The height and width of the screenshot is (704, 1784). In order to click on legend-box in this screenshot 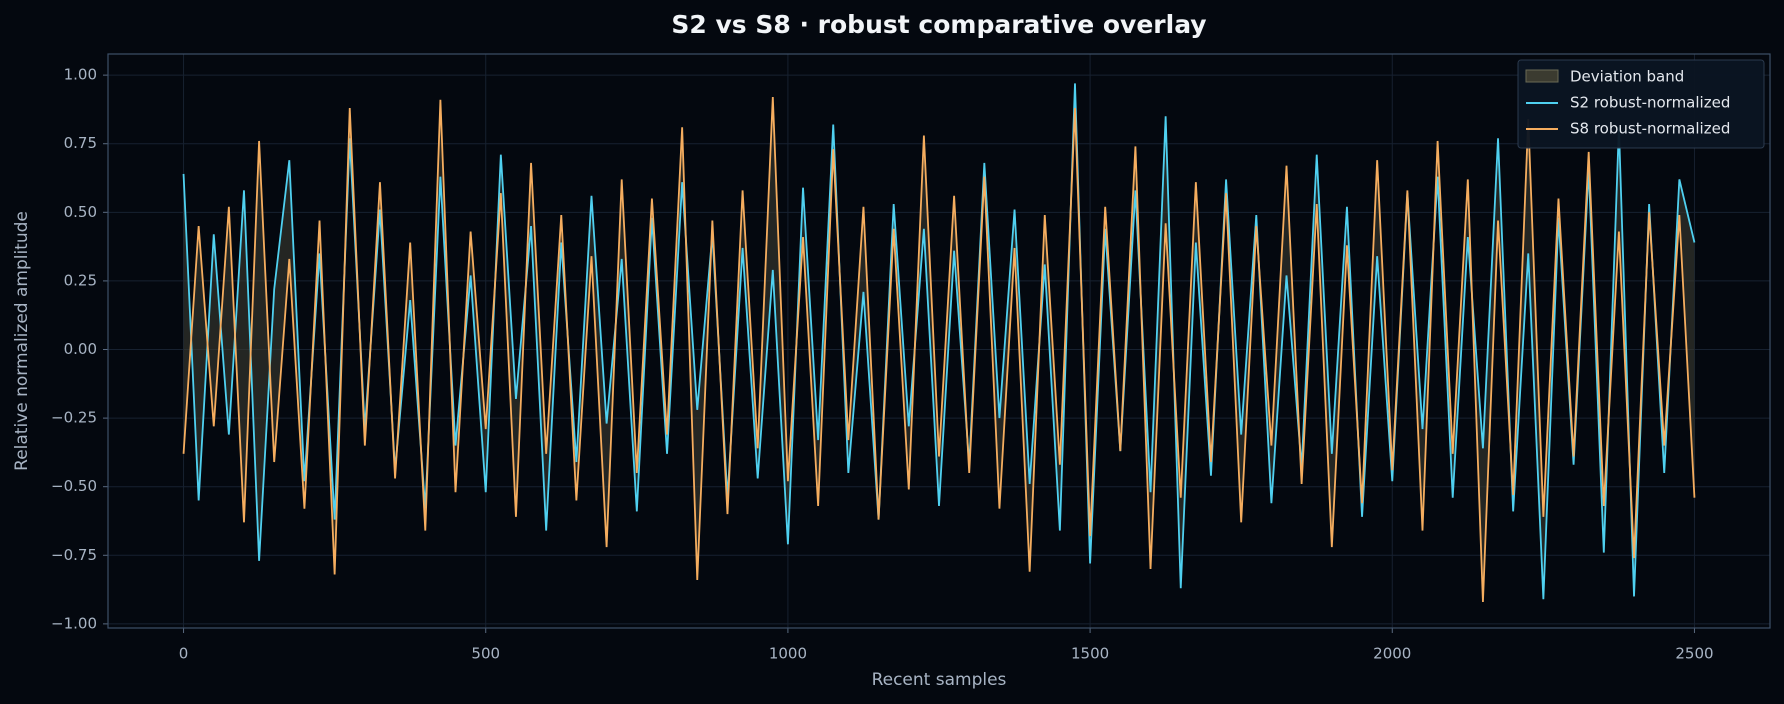, I will do `click(1641, 104)`.